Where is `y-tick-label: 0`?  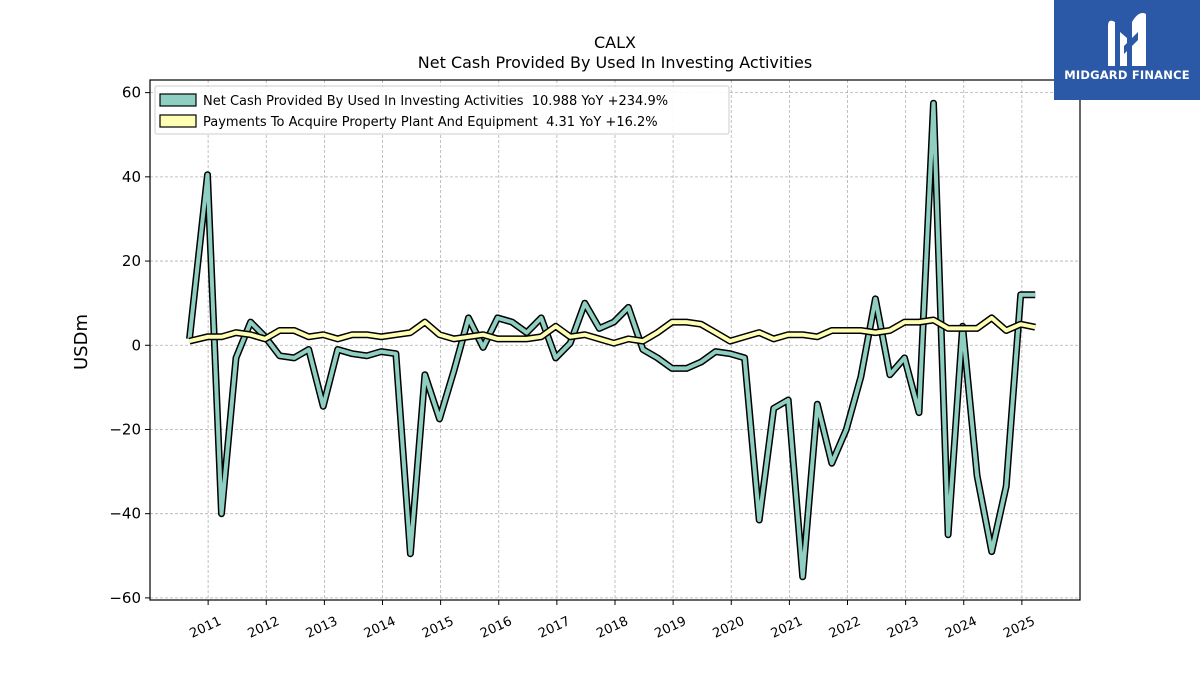
y-tick-label: 0 is located at coordinates (136, 345).